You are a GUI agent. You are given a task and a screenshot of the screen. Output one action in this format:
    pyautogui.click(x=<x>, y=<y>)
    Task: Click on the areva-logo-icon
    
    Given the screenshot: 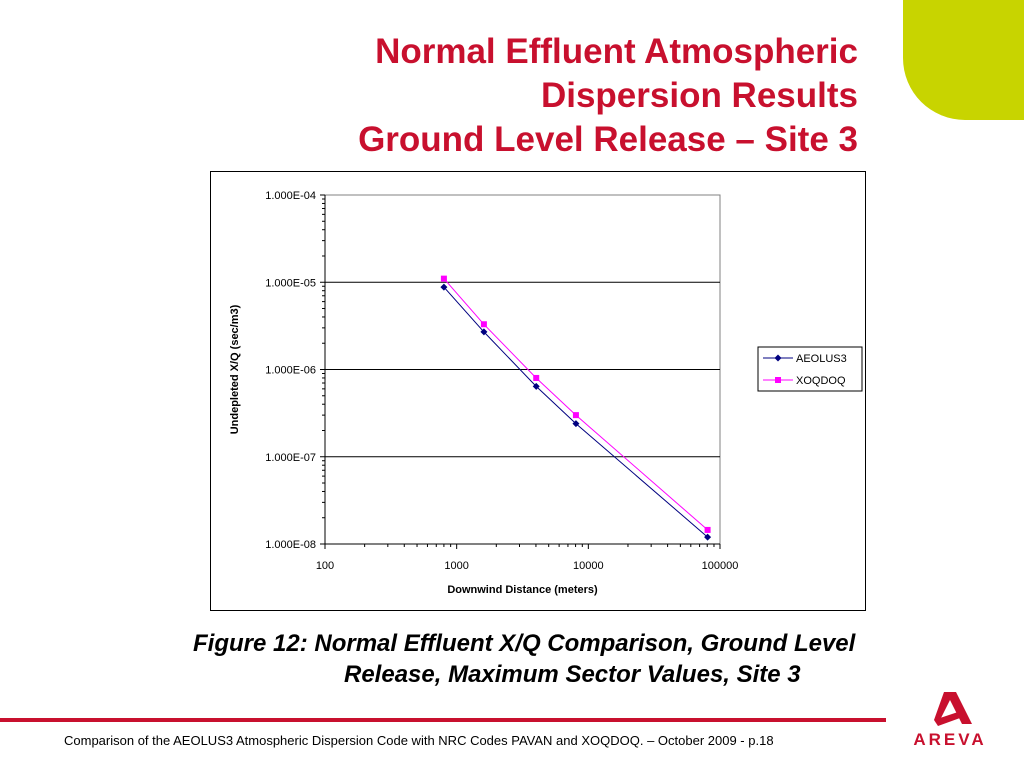 What is the action you would take?
    pyautogui.click(x=953, y=709)
    